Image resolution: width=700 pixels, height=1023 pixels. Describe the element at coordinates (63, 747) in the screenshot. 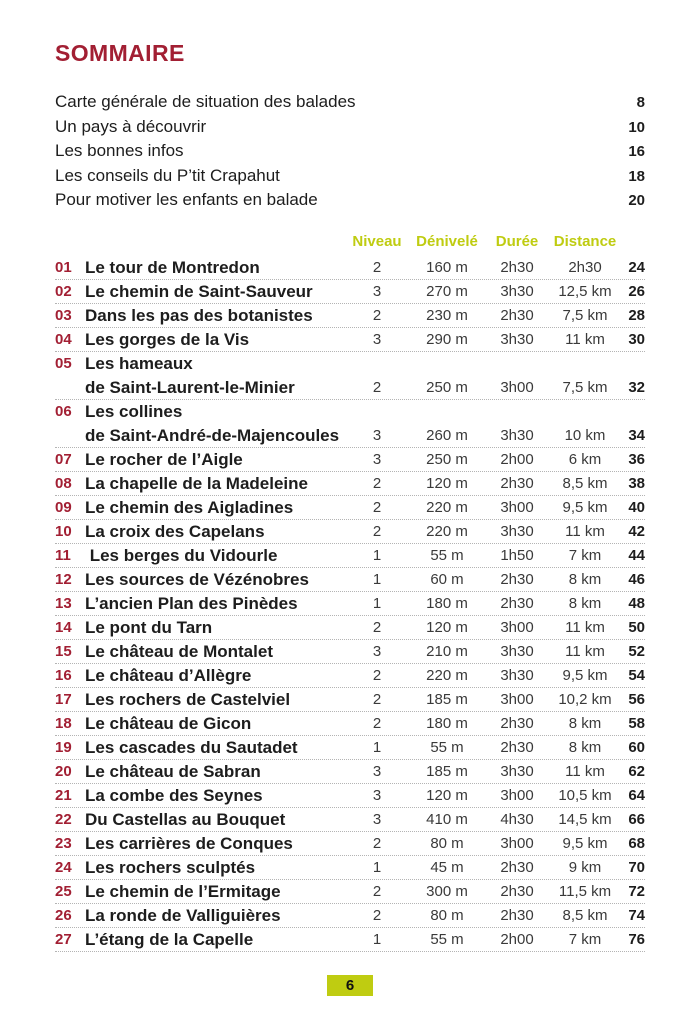

I see `route-number: 19` at that location.